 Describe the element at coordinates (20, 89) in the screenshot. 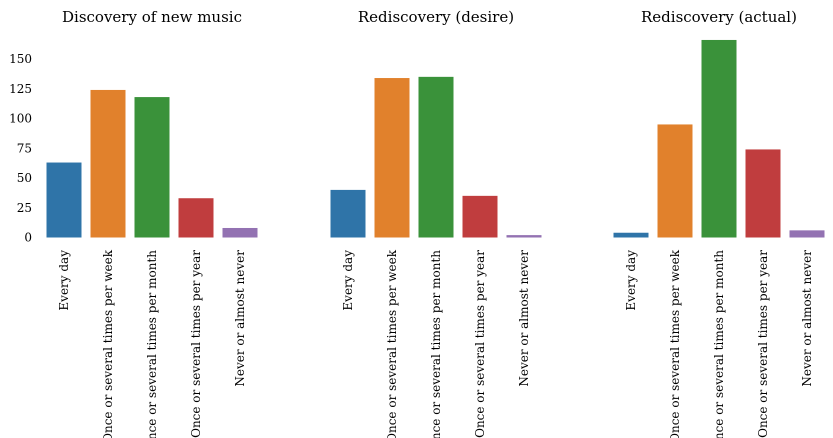

I see `y-tick-label: 125` at that location.